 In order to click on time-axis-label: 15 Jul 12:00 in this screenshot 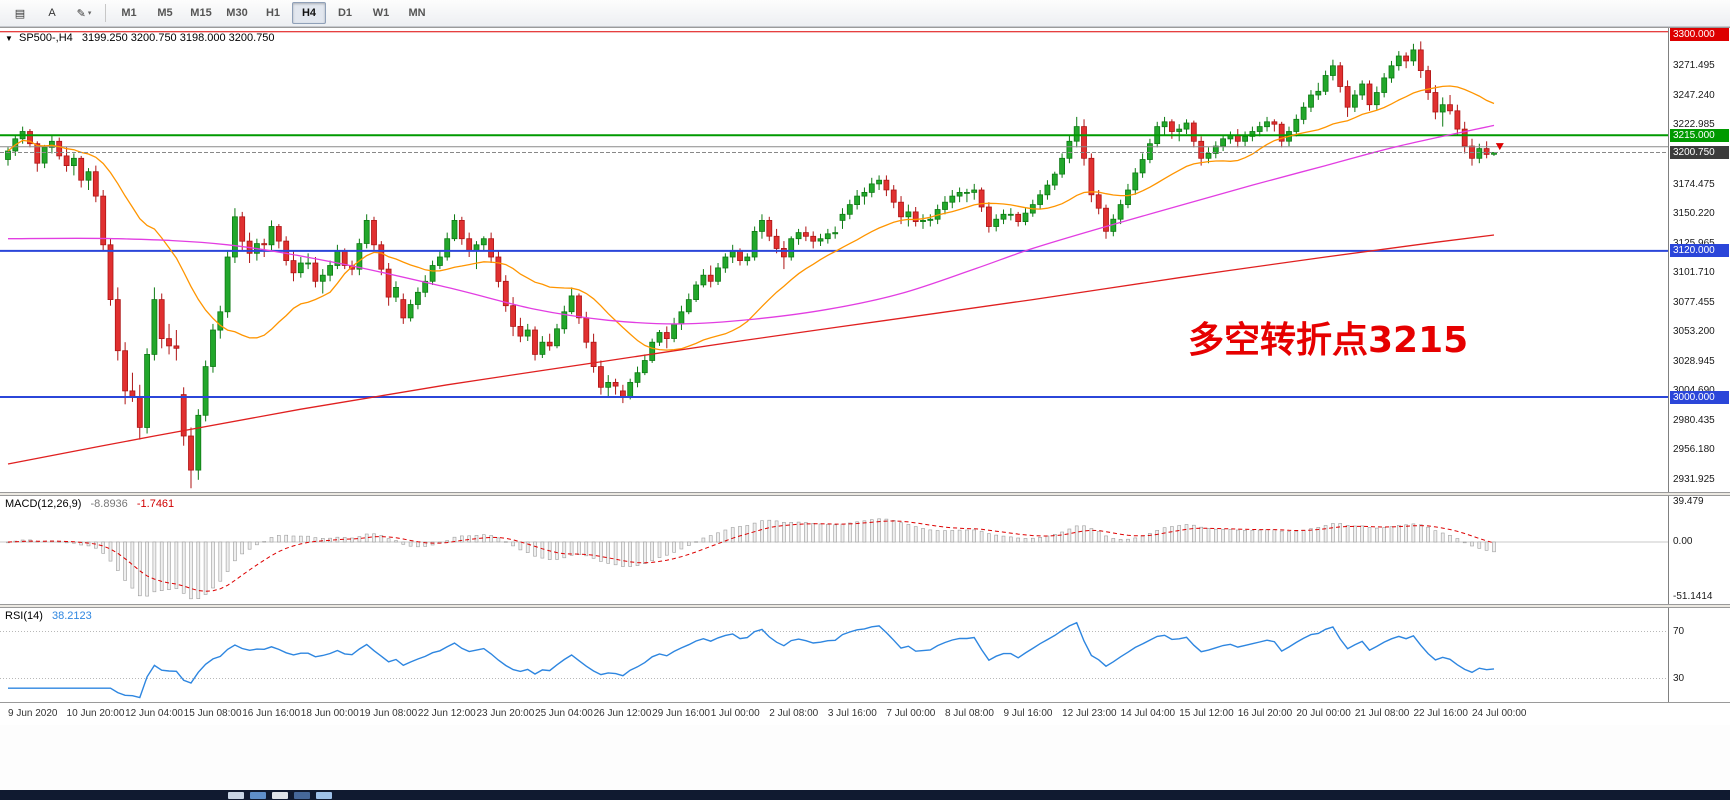, I will do `click(1206, 713)`.